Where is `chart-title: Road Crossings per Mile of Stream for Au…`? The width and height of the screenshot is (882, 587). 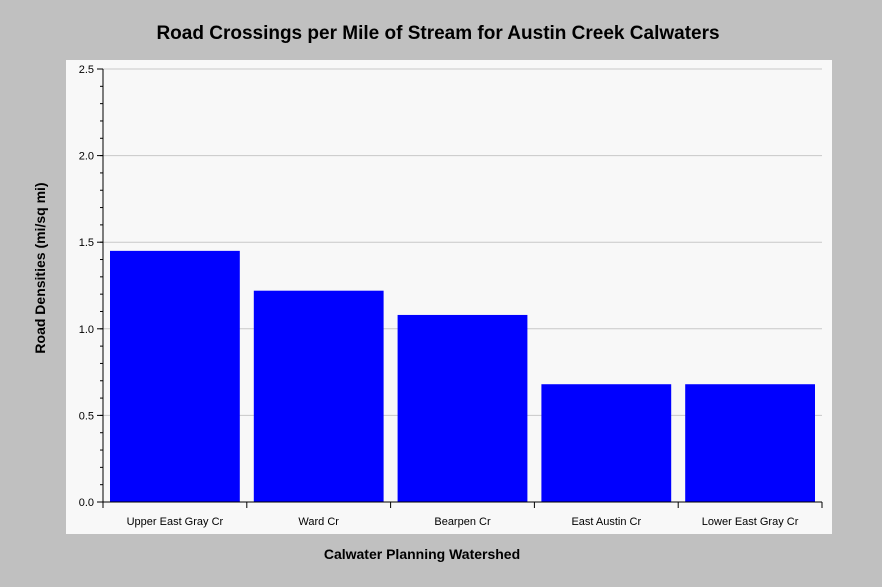 chart-title: Road Crossings per Mile of Stream for Au… is located at coordinates (437, 33).